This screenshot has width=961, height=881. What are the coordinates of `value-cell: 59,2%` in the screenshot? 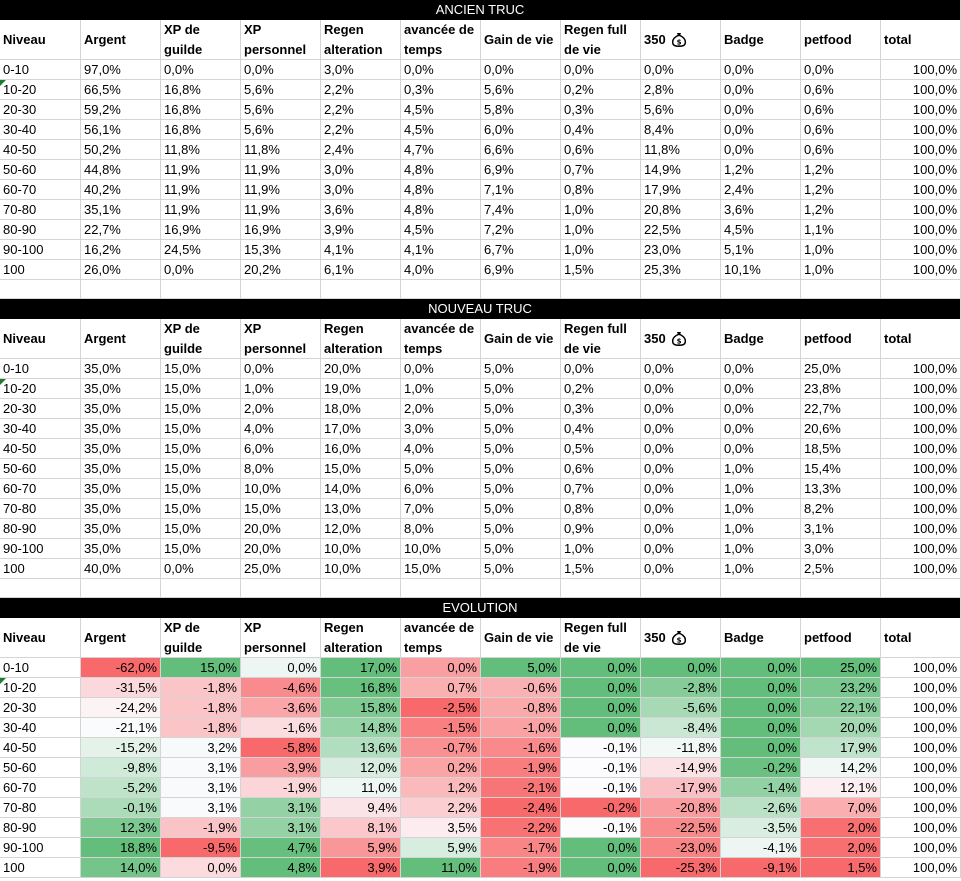 It's located at (121, 110).